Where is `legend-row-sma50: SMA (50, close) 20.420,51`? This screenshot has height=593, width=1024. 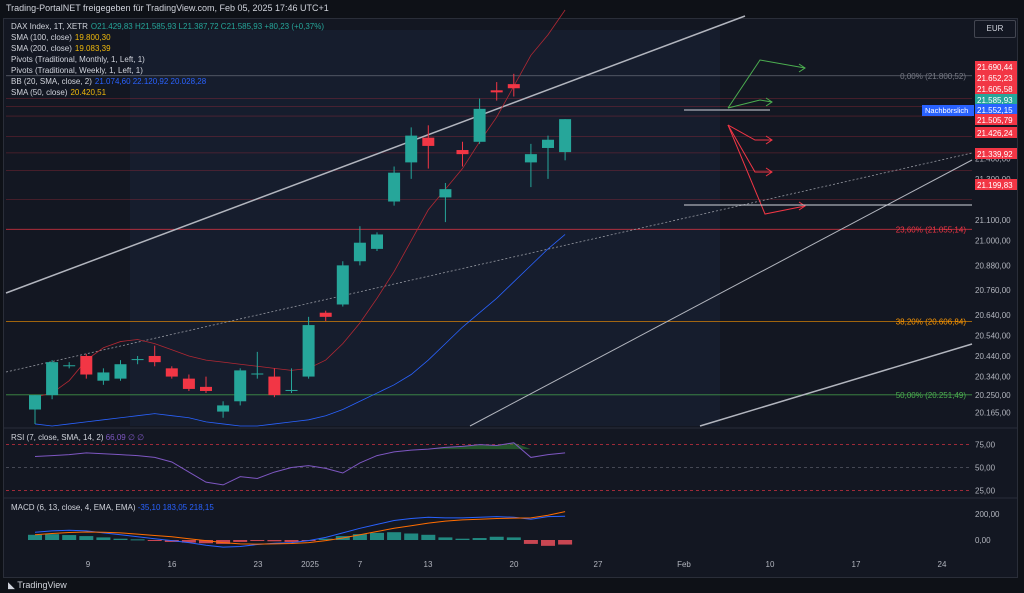
legend-row-sma50: SMA (50, close) 20.420,51 is located at coordinates (167, 92).